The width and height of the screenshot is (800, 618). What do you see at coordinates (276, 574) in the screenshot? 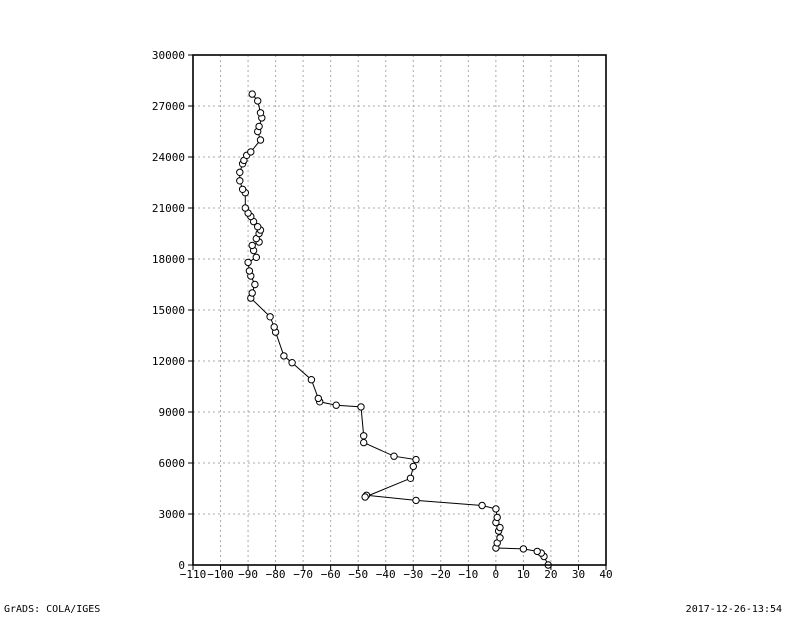
I see `x-tick-label: −80` at bounding box center [276, 574].